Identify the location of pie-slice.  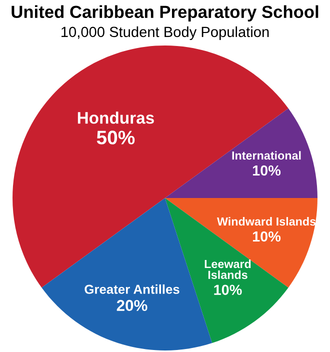
(241, 153).